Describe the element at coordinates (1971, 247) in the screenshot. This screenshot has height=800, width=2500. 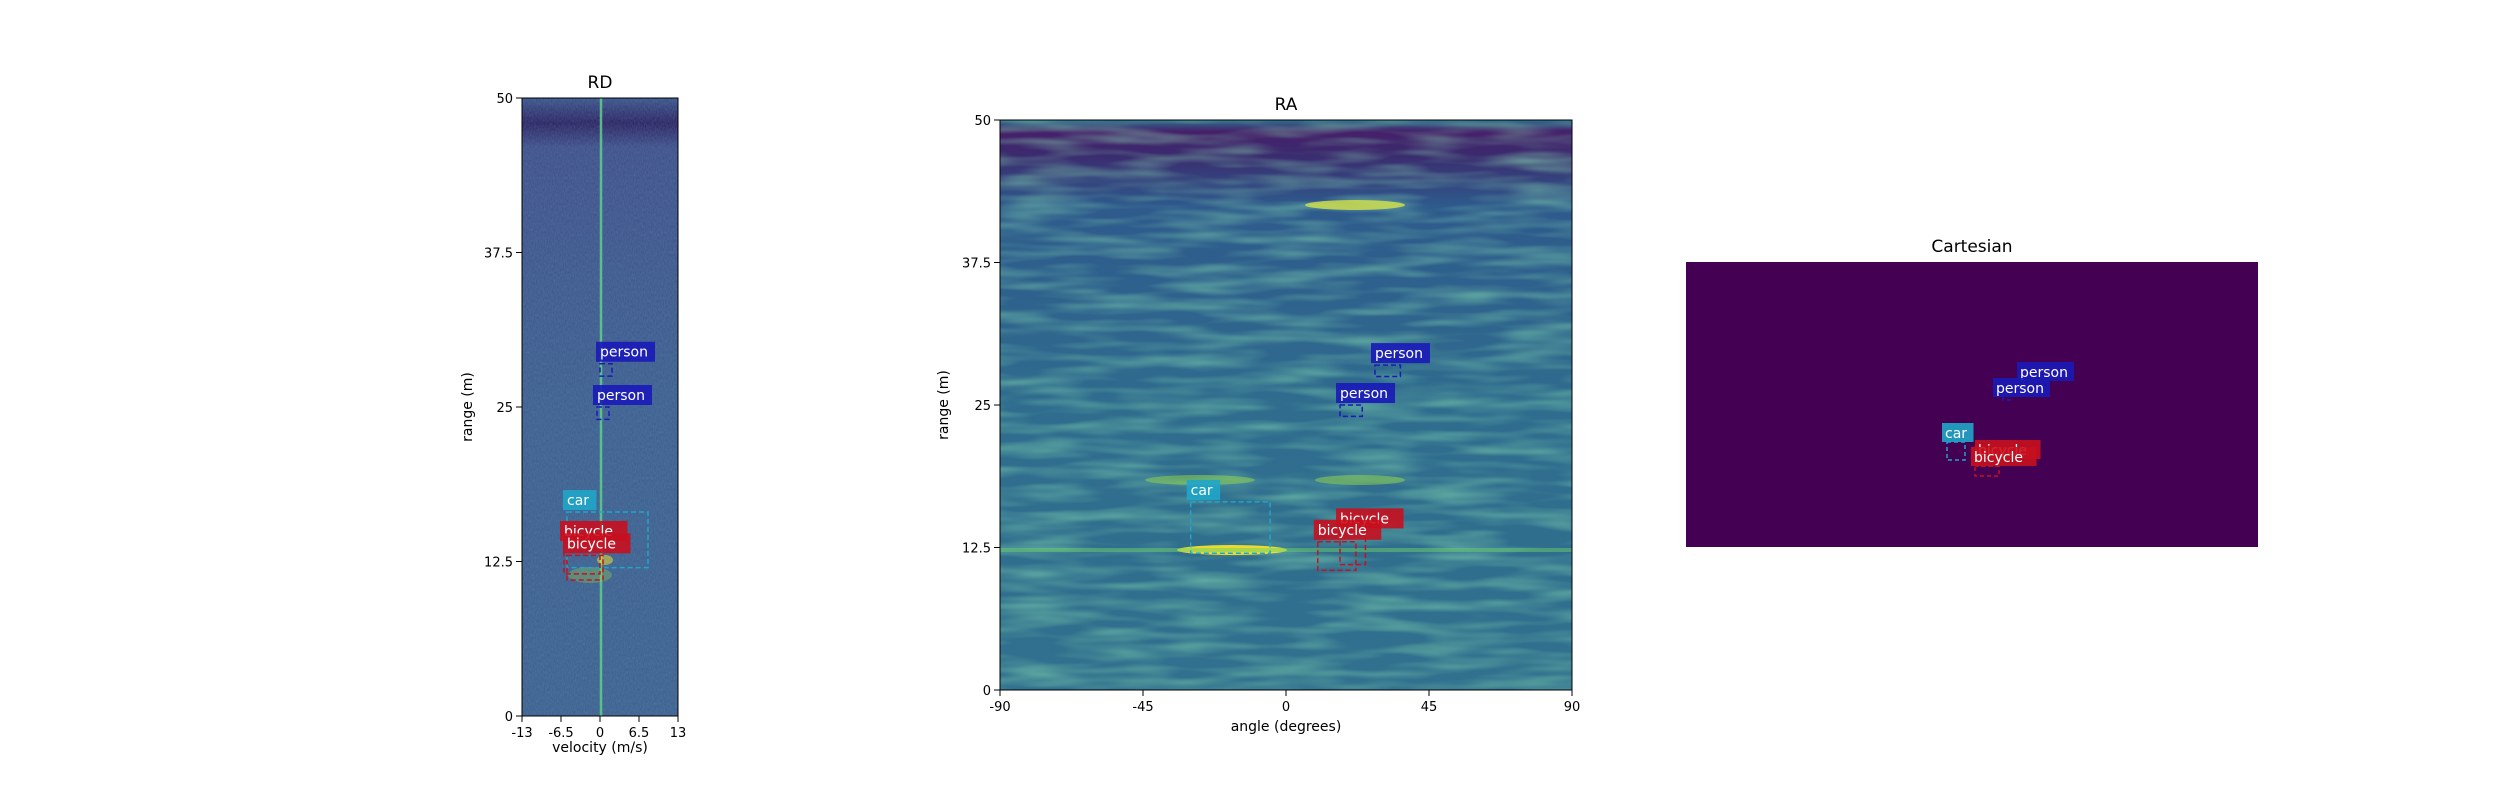
I see `cartesian-title: Cartesian` at that location.